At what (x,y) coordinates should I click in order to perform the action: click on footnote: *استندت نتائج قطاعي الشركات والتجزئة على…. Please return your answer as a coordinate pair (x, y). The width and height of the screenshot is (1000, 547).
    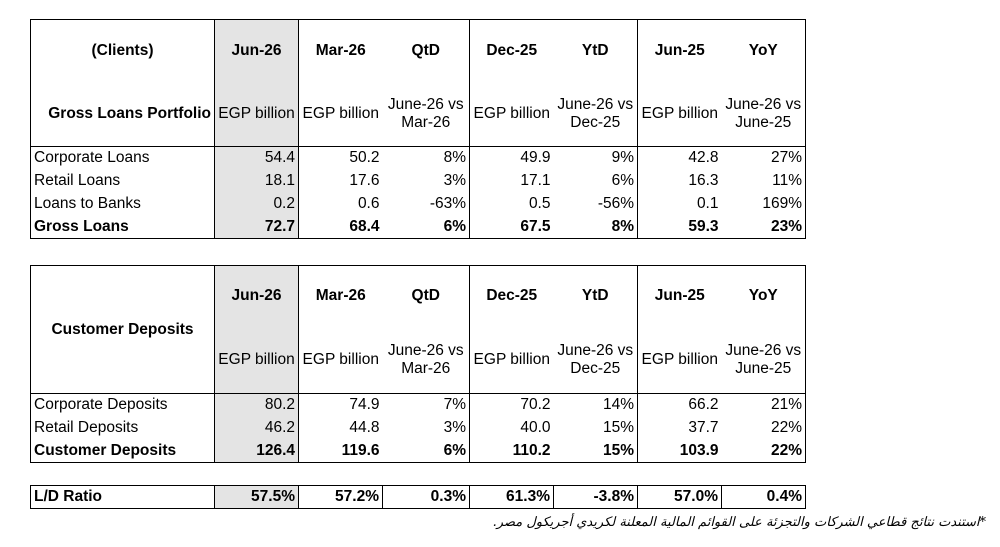
    Looking at the image, I should click on (739, 522).